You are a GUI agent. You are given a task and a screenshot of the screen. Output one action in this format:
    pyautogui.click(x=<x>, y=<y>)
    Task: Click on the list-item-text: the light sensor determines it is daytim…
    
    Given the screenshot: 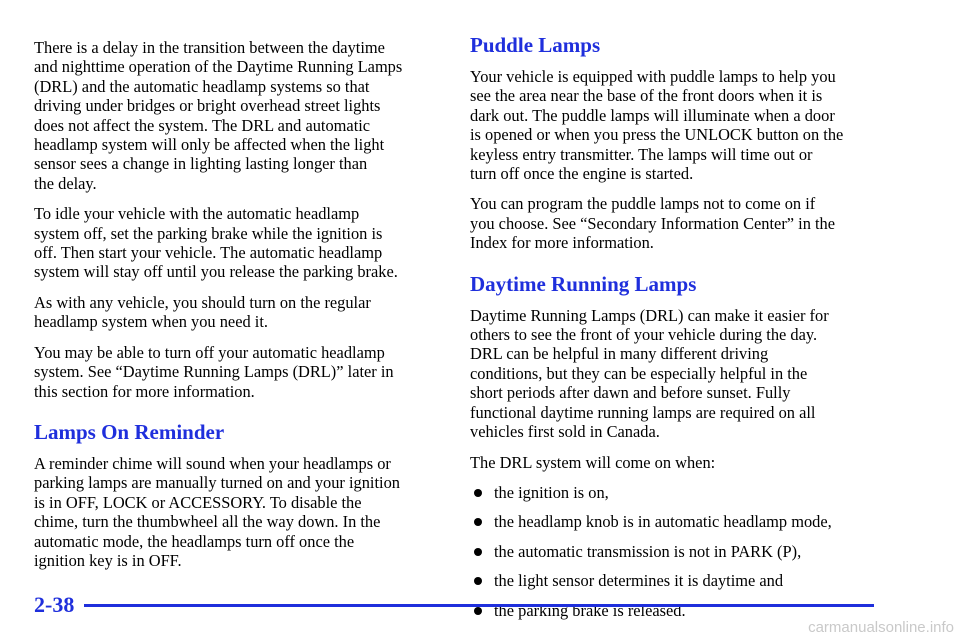 What is the action you would take?
    pyautogui.click(x=639, y=581)
    